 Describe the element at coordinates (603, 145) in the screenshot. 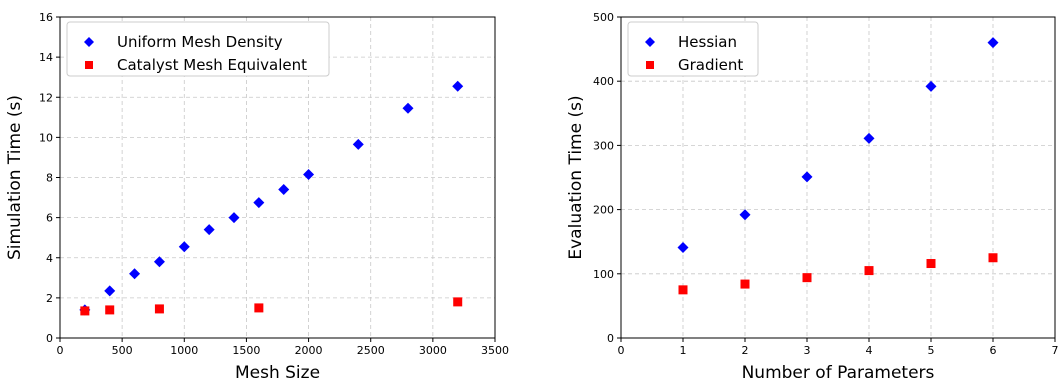

I see `y-tick-label: 300` at that location.